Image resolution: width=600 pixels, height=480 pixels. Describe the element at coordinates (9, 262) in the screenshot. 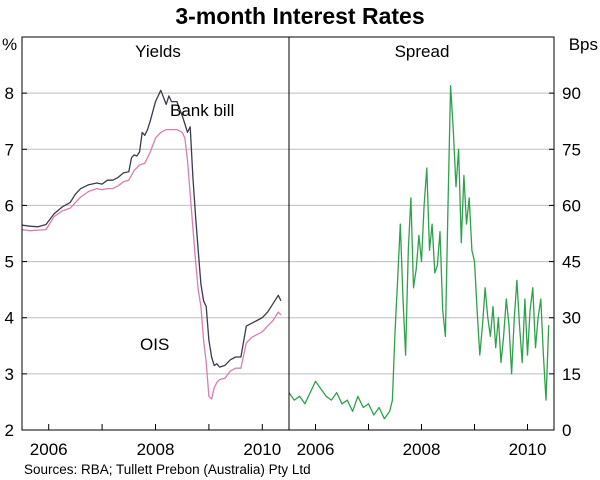

I see `y-tick-label-left: 5` at that location.